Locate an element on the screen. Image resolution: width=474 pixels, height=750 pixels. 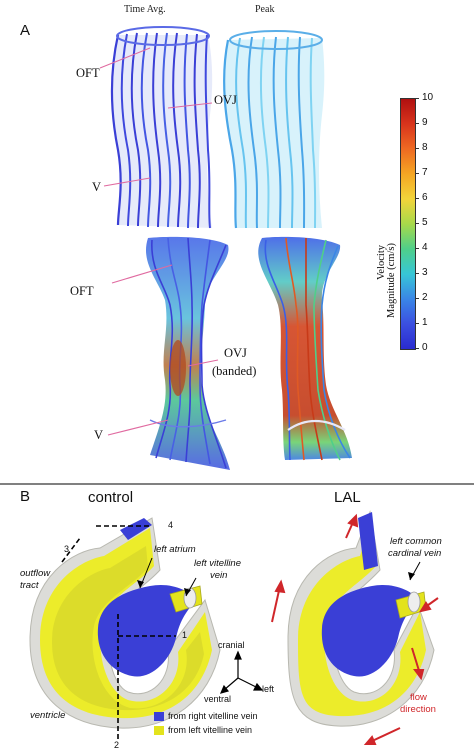
legend-left-vitelline: from left vitelline vein is located at coordinates (210, 730).